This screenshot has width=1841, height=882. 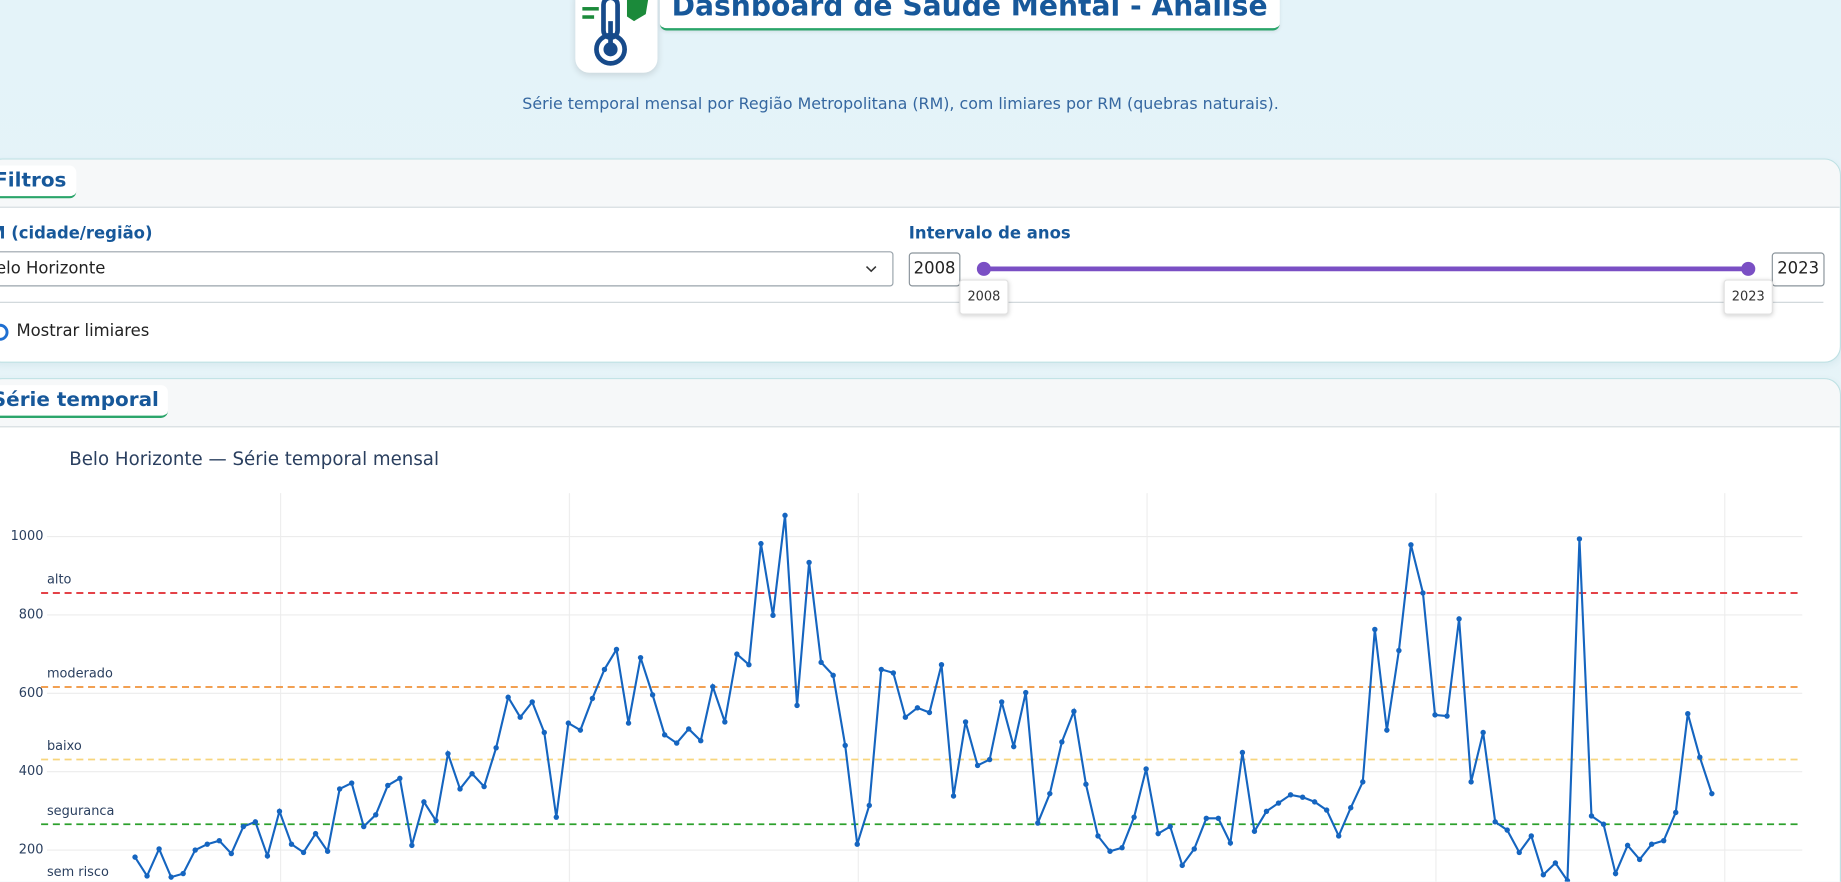 What do you see at coordinates (447, 269) in the screenshot?
I see `region-select: Belo Horizonte` at bounding box center [447, 269].